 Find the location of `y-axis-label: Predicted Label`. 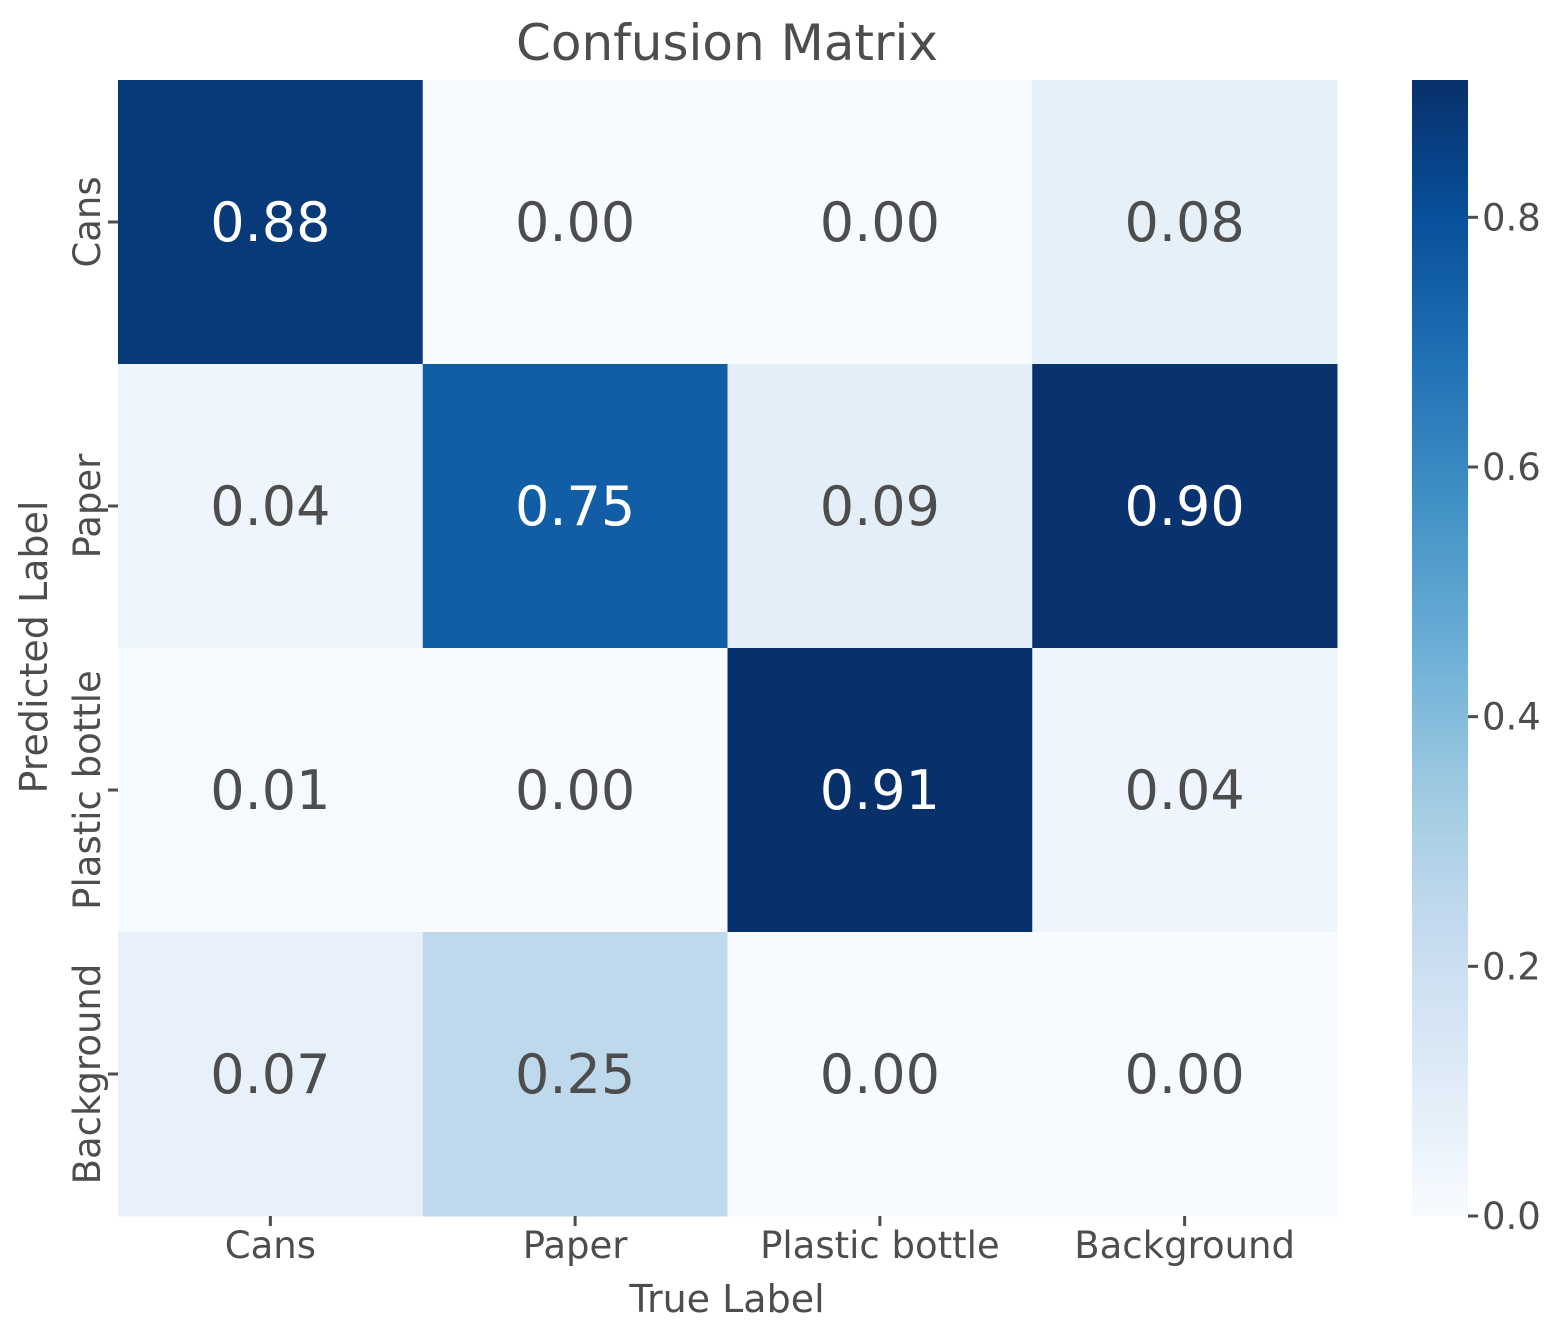

y-axis-label: Predicted Label is located at coordinates (34, 647).